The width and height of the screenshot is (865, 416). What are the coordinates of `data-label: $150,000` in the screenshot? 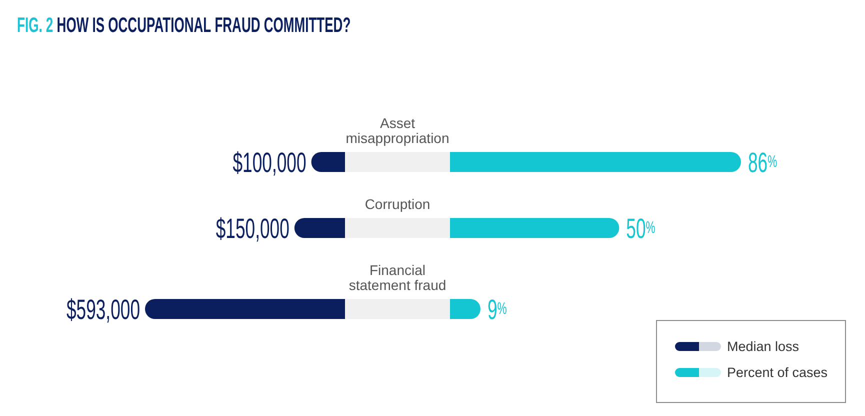 It's located at (253, 228).